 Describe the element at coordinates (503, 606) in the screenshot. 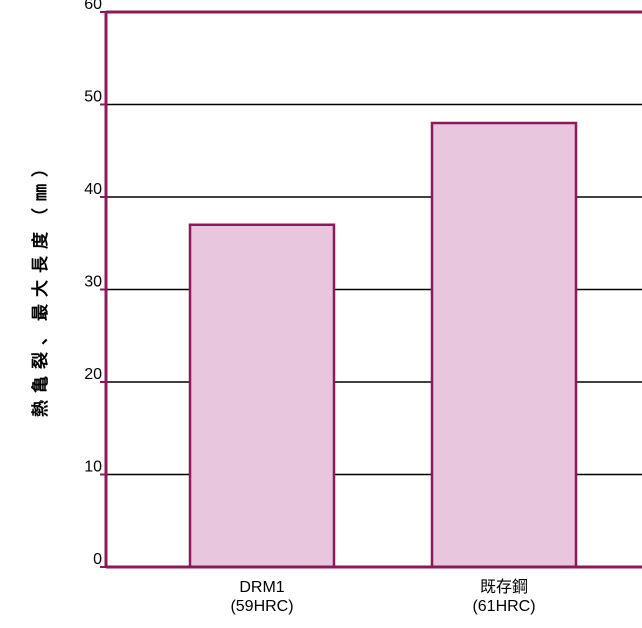

I see `x-category-label-2-line2: (61HRC)` at that location.